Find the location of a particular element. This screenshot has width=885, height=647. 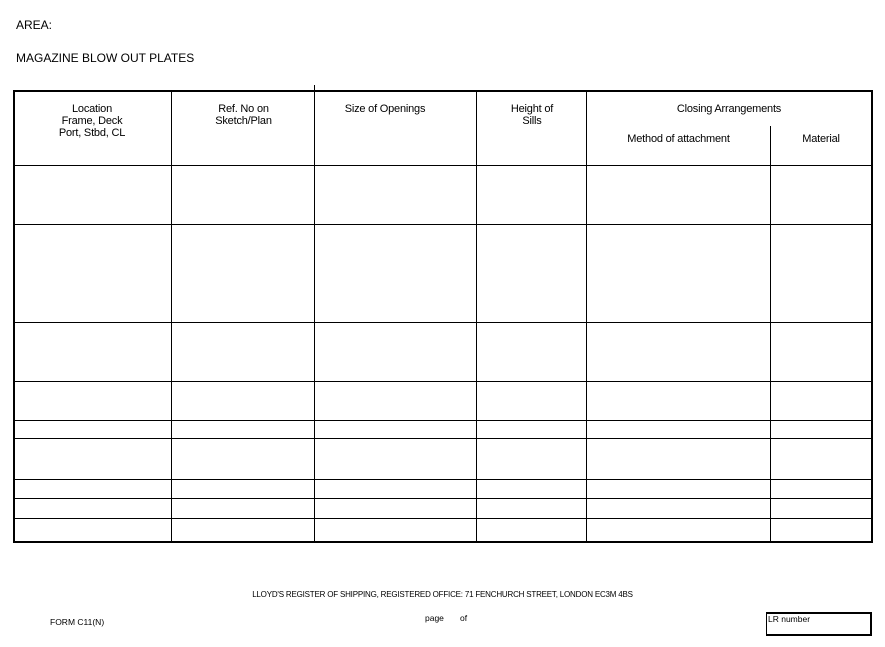

header-line: Location is located at coordinates (92, 109).